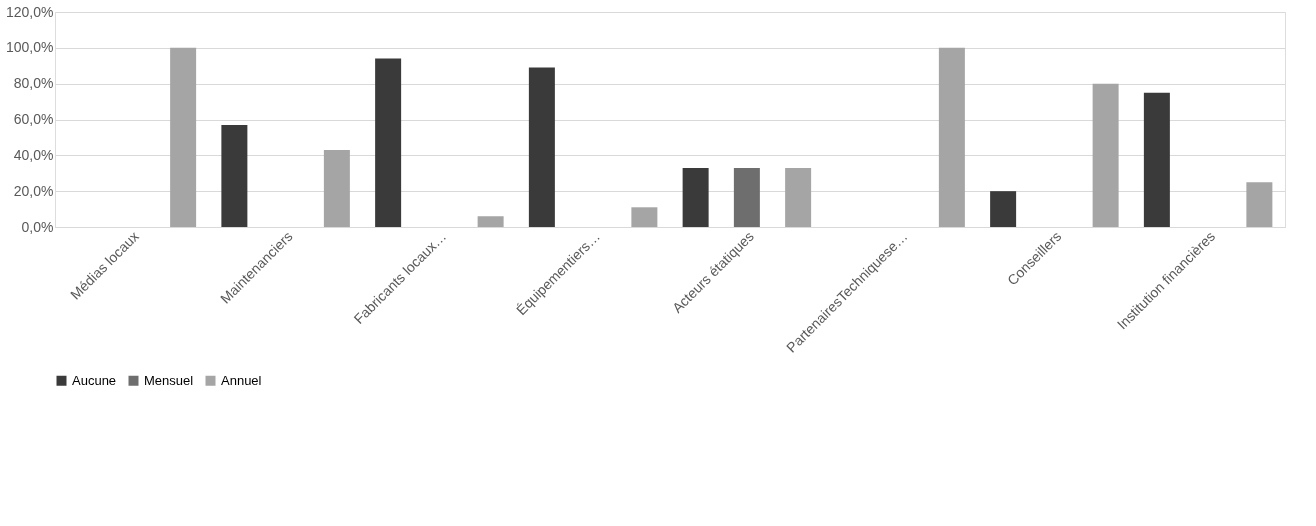 Image resolution: width=1316 pixels, height=526 pixels. I want to click on legend-label: Annuel, so click(241, 380).